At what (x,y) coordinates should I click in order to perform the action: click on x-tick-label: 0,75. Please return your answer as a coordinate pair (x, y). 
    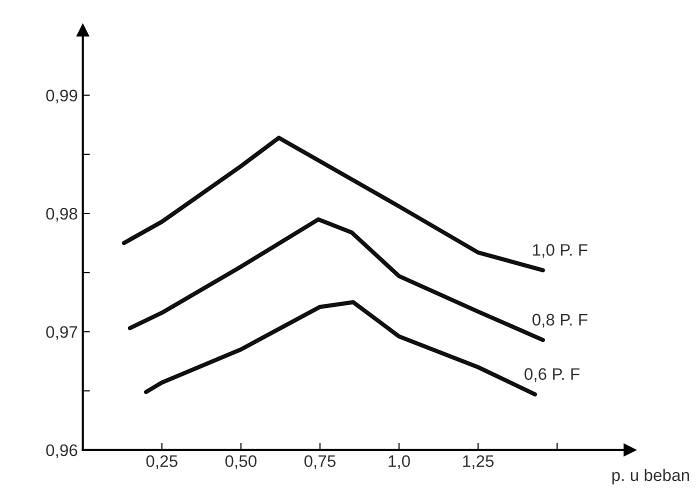
    Looking at the image, I should click on (320, 462).